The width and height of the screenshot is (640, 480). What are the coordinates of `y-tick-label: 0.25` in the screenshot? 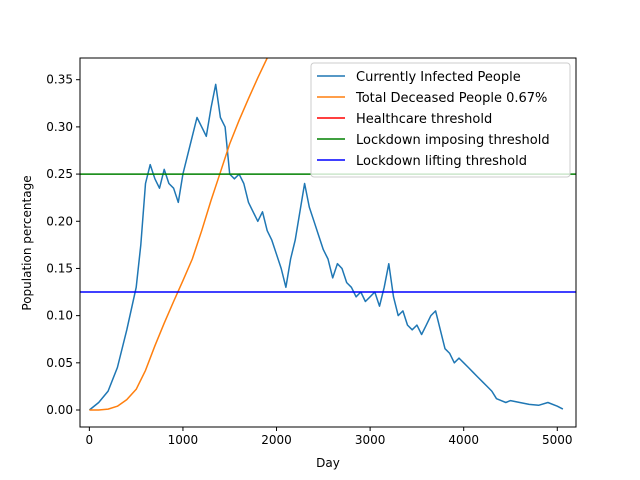 It's located at (59, 174).